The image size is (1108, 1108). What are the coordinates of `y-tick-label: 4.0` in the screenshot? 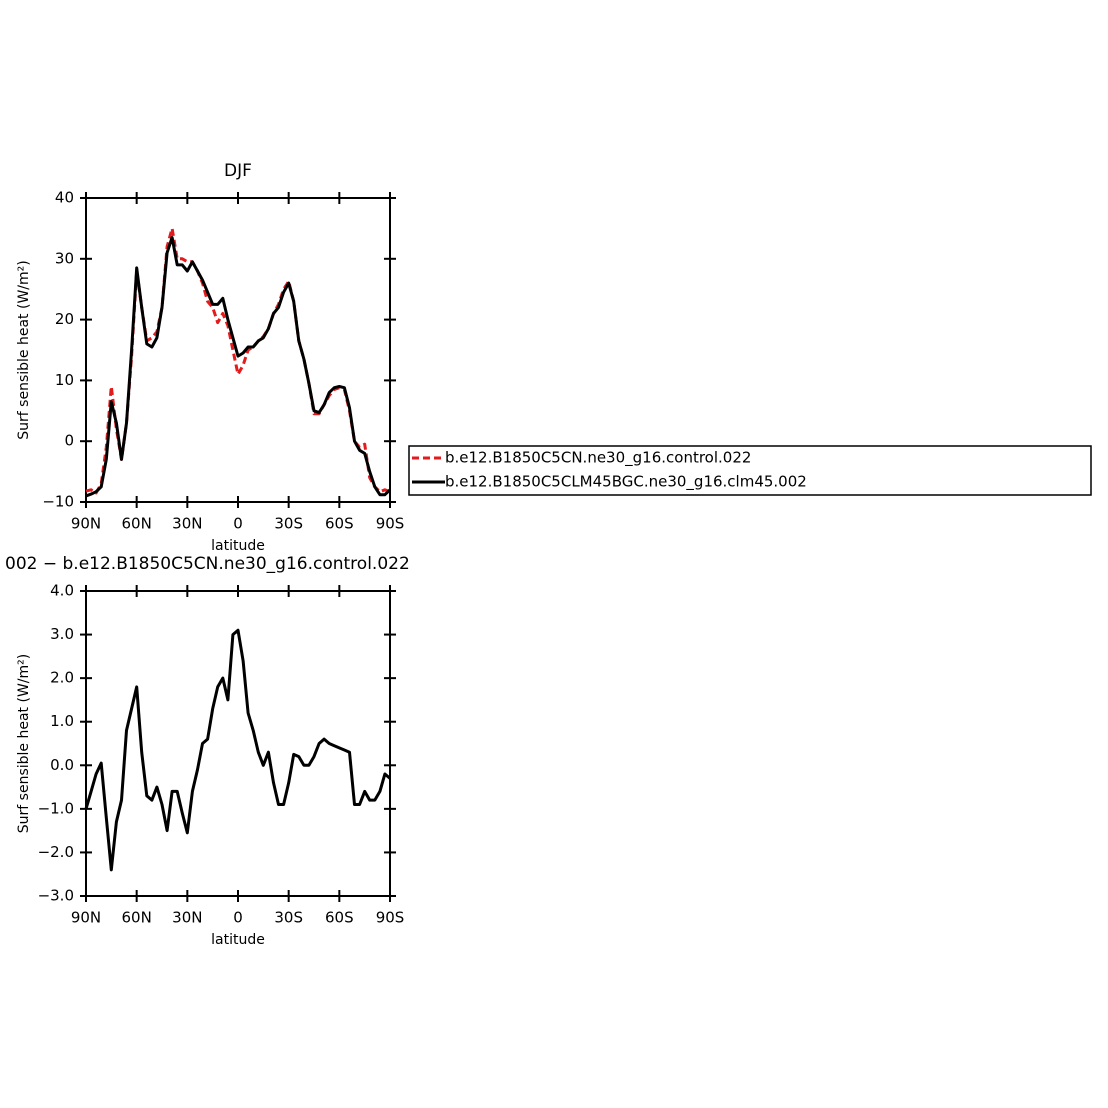 It's located at (62, 591).